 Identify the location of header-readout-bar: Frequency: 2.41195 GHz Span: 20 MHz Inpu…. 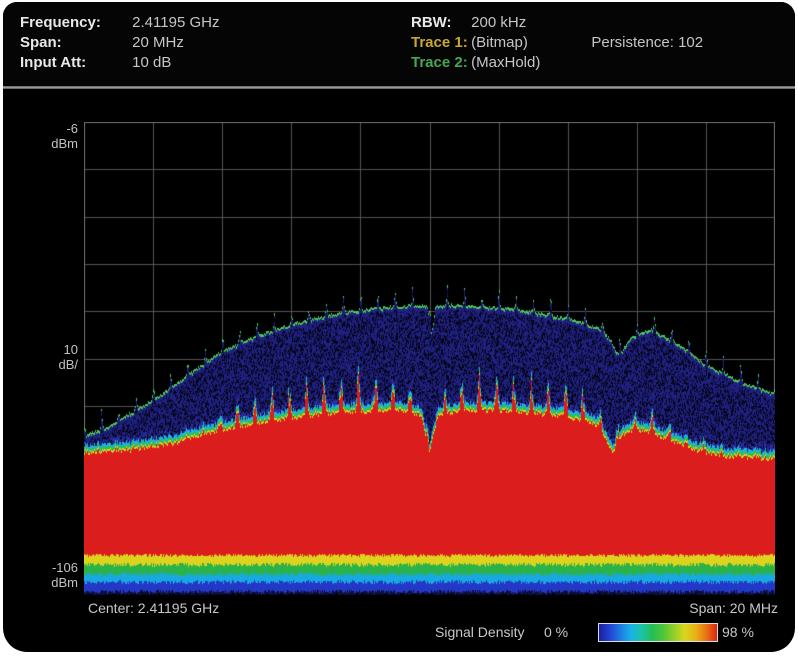
(399, 44).